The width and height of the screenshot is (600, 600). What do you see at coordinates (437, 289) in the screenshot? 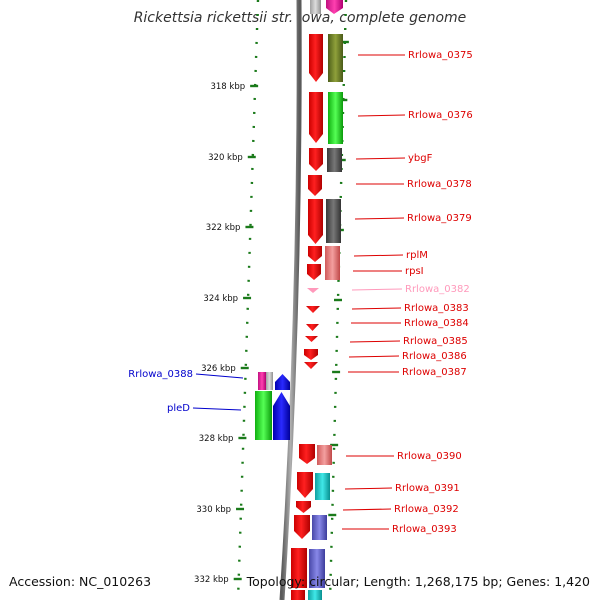
I see `gene-label: Rrlowa_0382` at bounding box center [437, 289].